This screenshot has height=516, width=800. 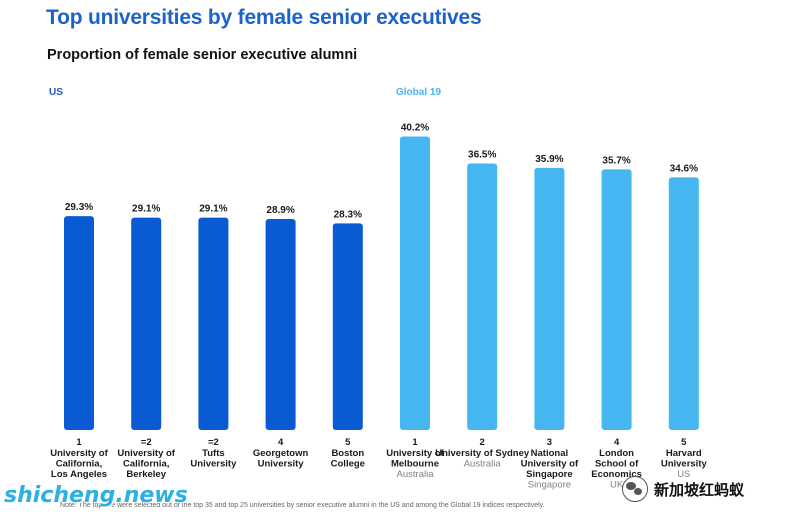 I want to click on category-country: Singapore, so click(x=549, y=485).